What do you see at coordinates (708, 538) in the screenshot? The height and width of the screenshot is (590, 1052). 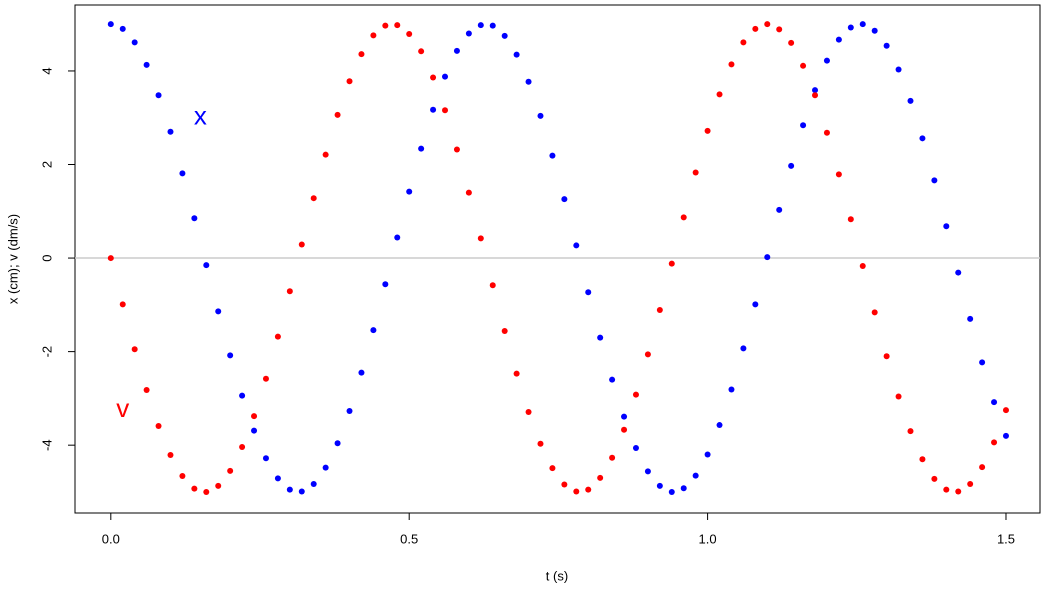 I see `x-tick-label: 1.0` at bounding box center [708, 538].